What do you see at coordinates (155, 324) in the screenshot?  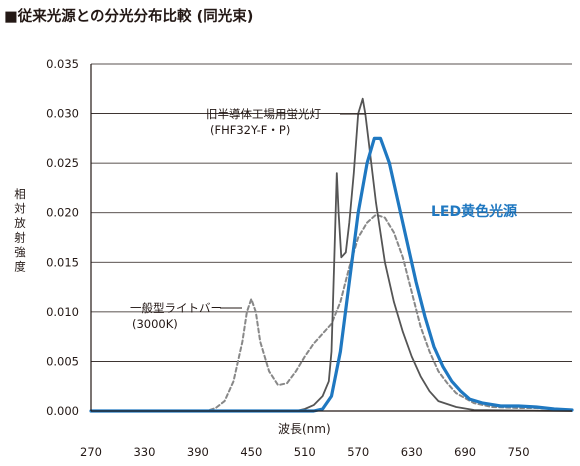 I see `annotation-lightbar-line2: (3000K)` at bounding box center [155, 324].